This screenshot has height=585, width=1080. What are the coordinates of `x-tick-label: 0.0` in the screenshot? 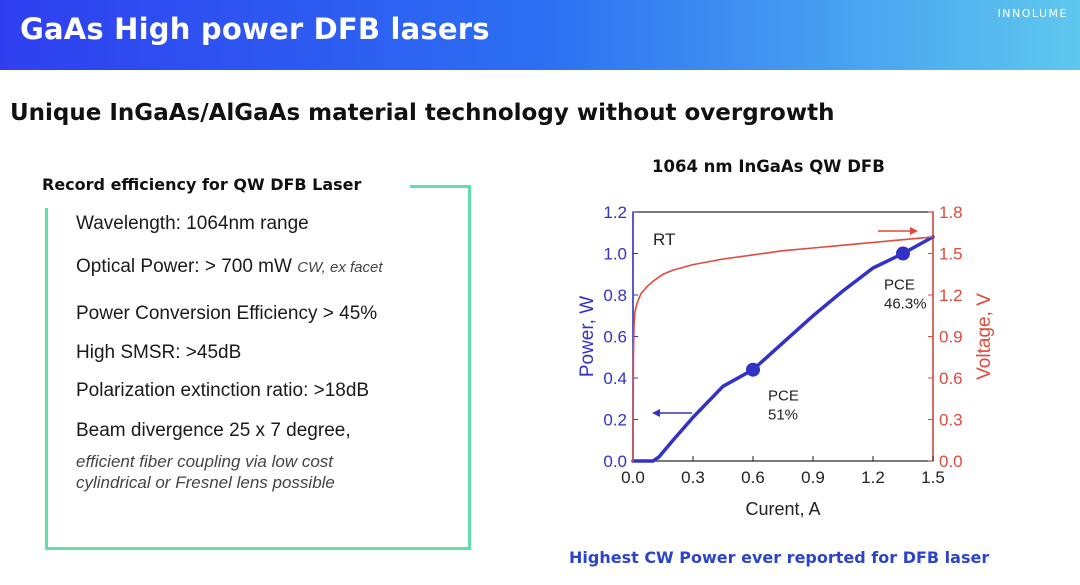 It's located at (633, 477).